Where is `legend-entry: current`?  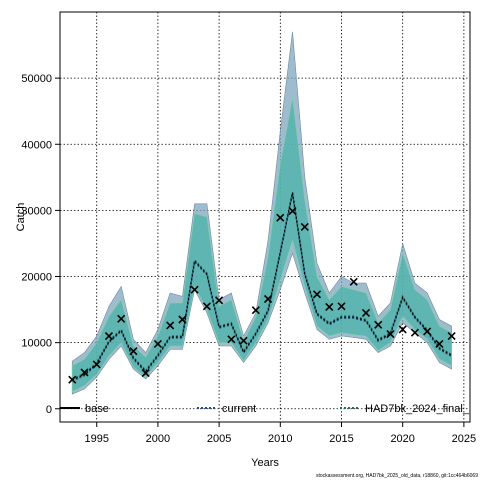 legend-entry: current is located at coordinates (226, 409).